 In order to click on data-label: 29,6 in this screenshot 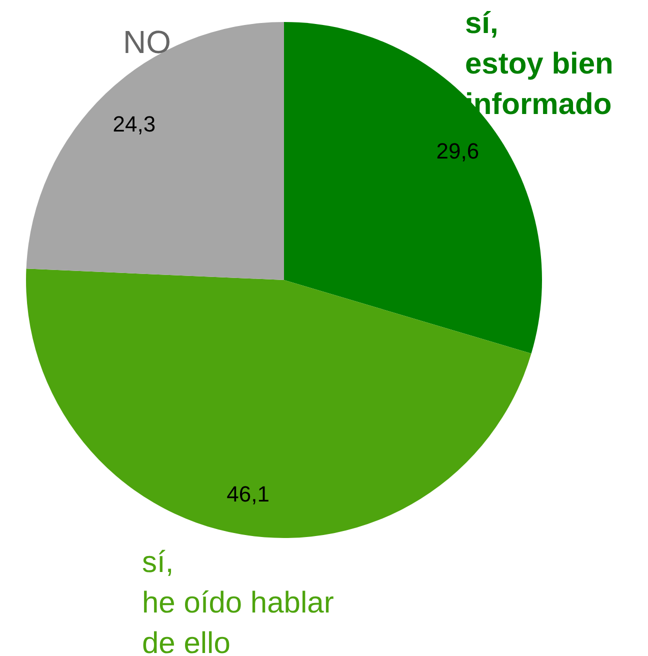, I will do `click(458, 151)`.